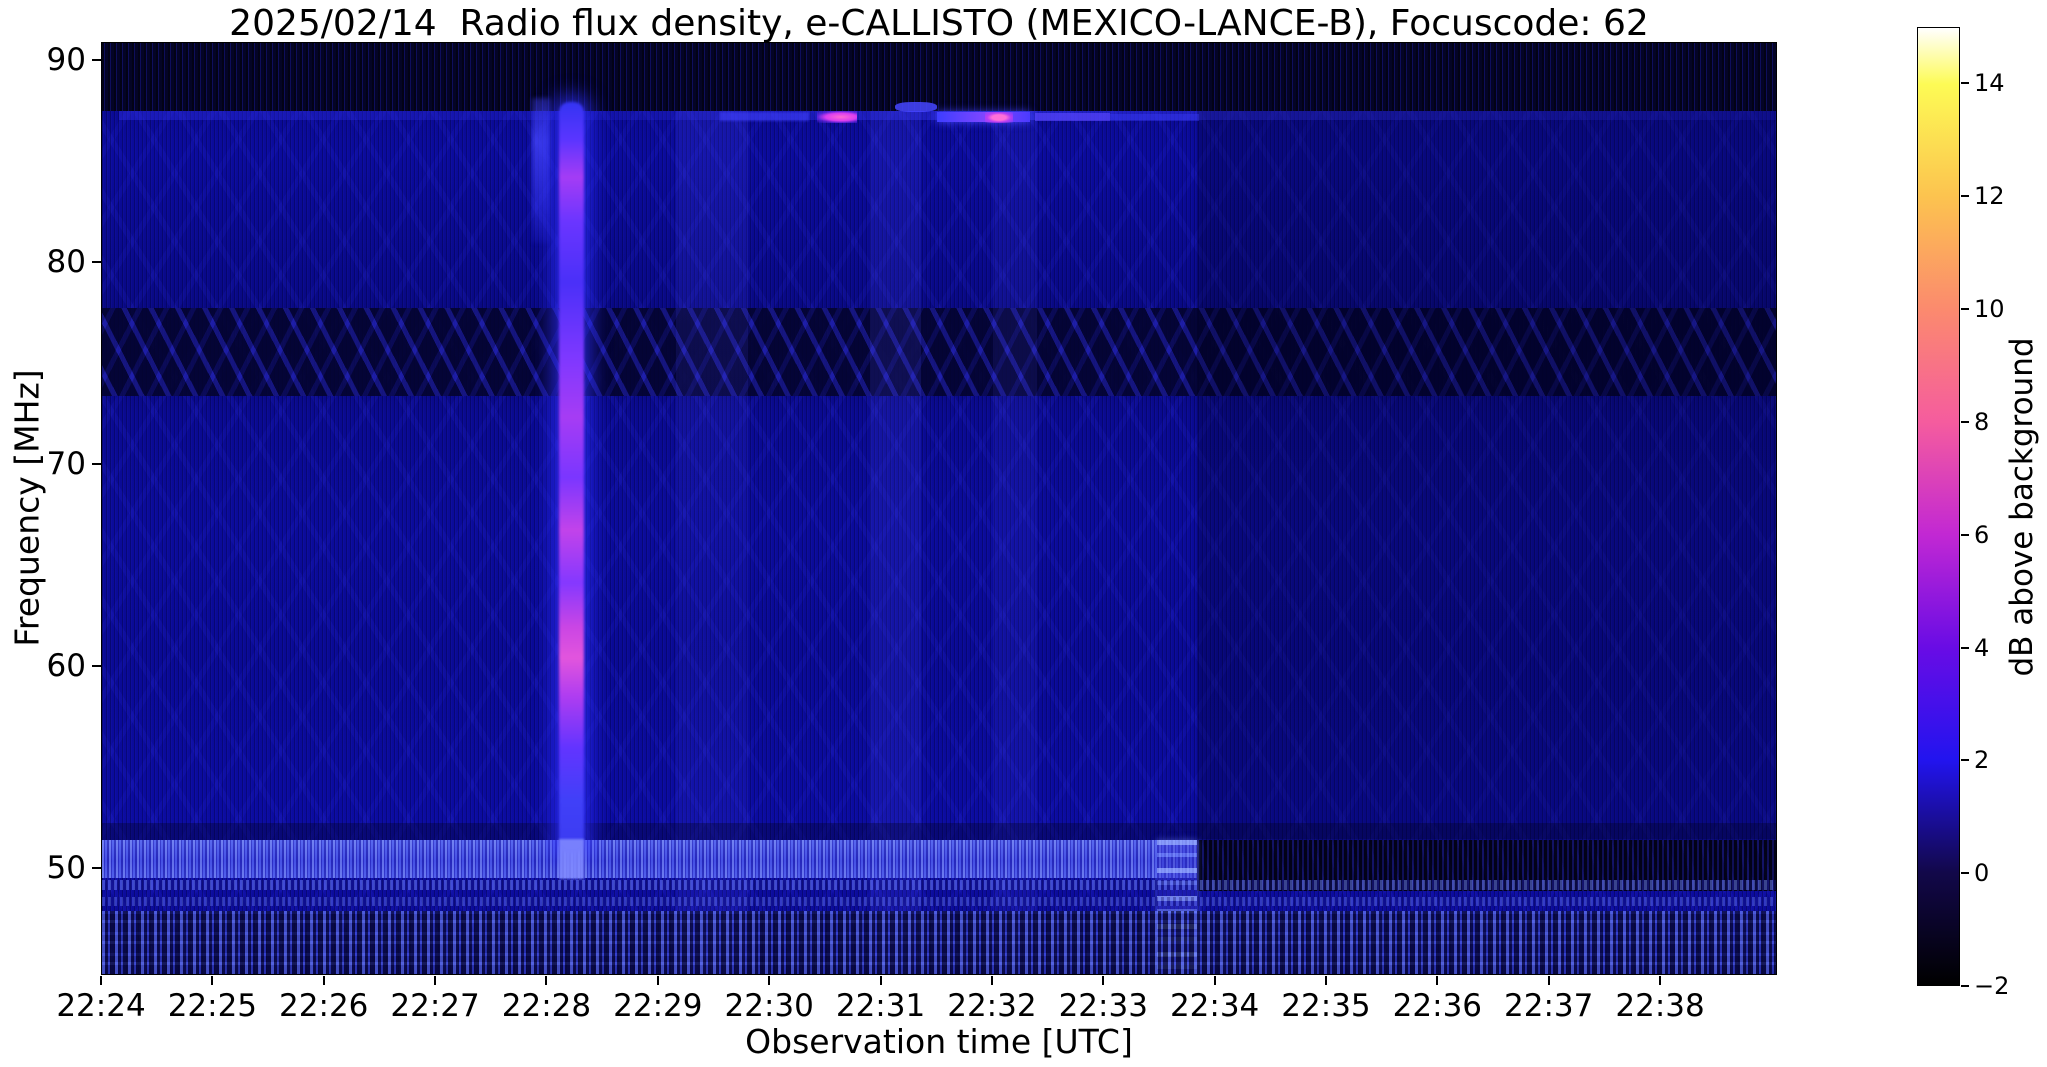  I want to click on x-tick-label: 22:29, so click(658, 1006).